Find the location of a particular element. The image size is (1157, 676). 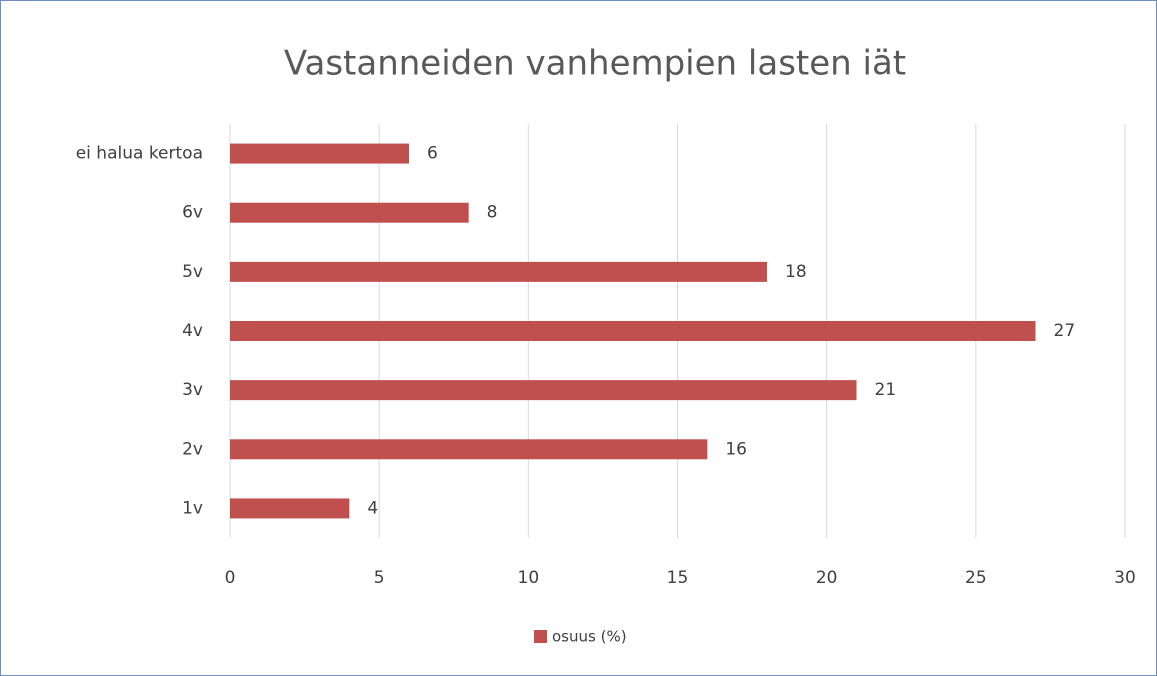

data-label: 8 is located at coordinates (492, 213).